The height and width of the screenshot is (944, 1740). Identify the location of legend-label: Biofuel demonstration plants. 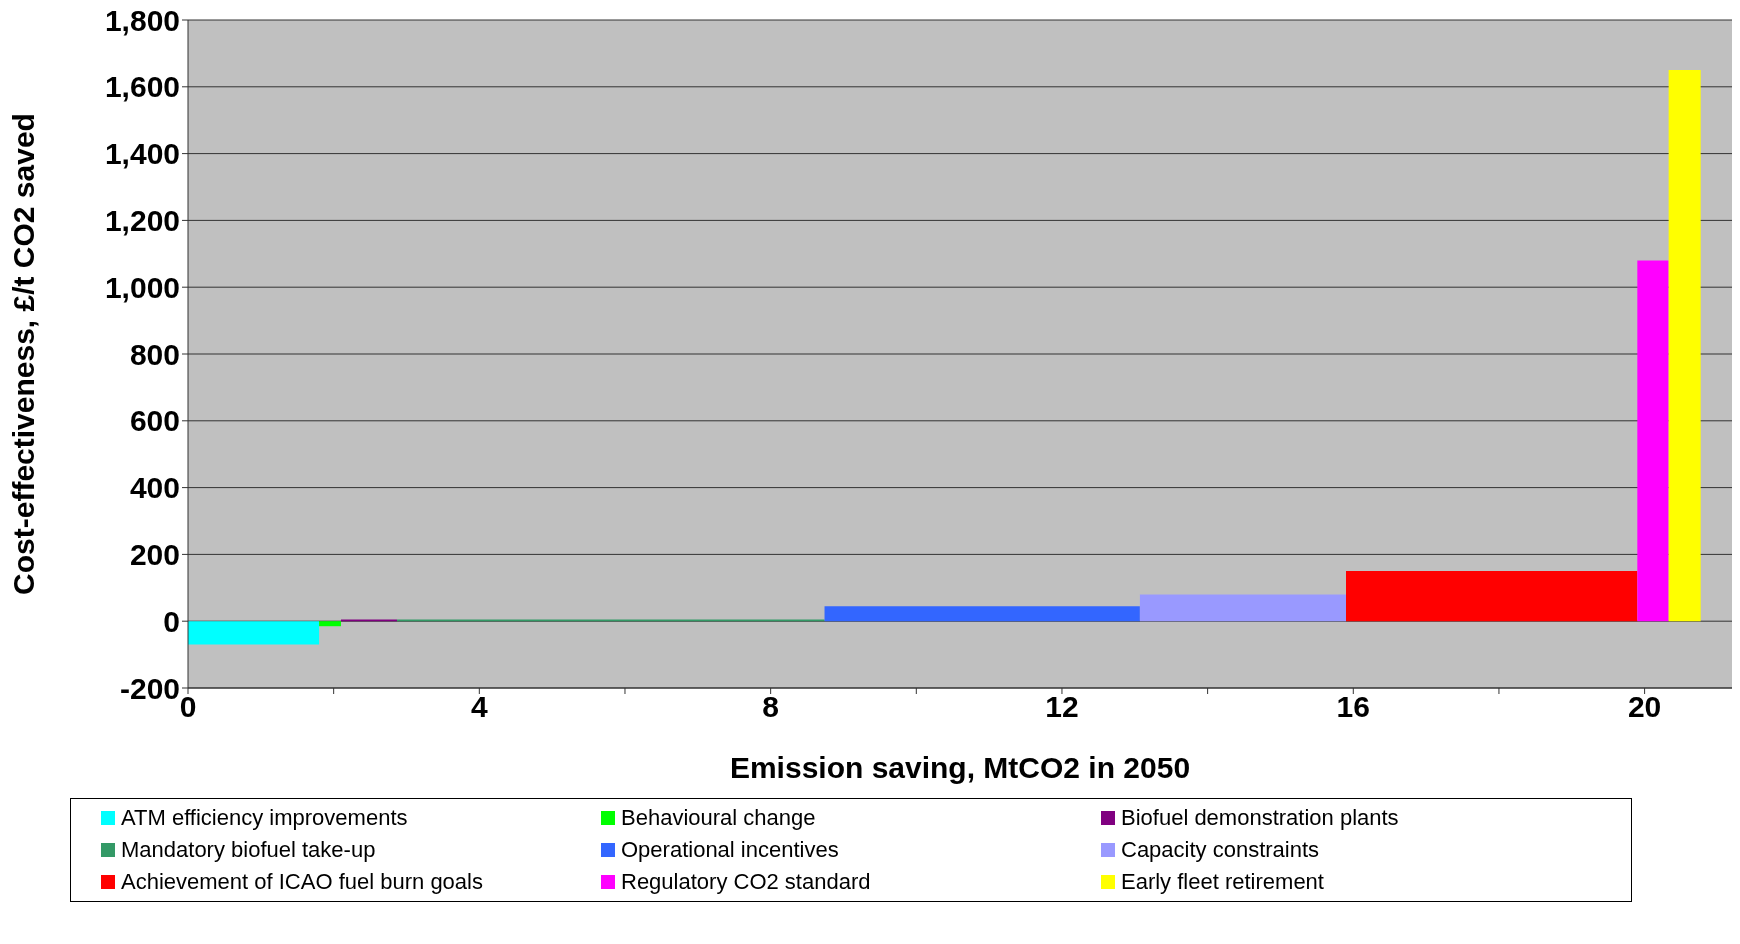
(1260, 818).